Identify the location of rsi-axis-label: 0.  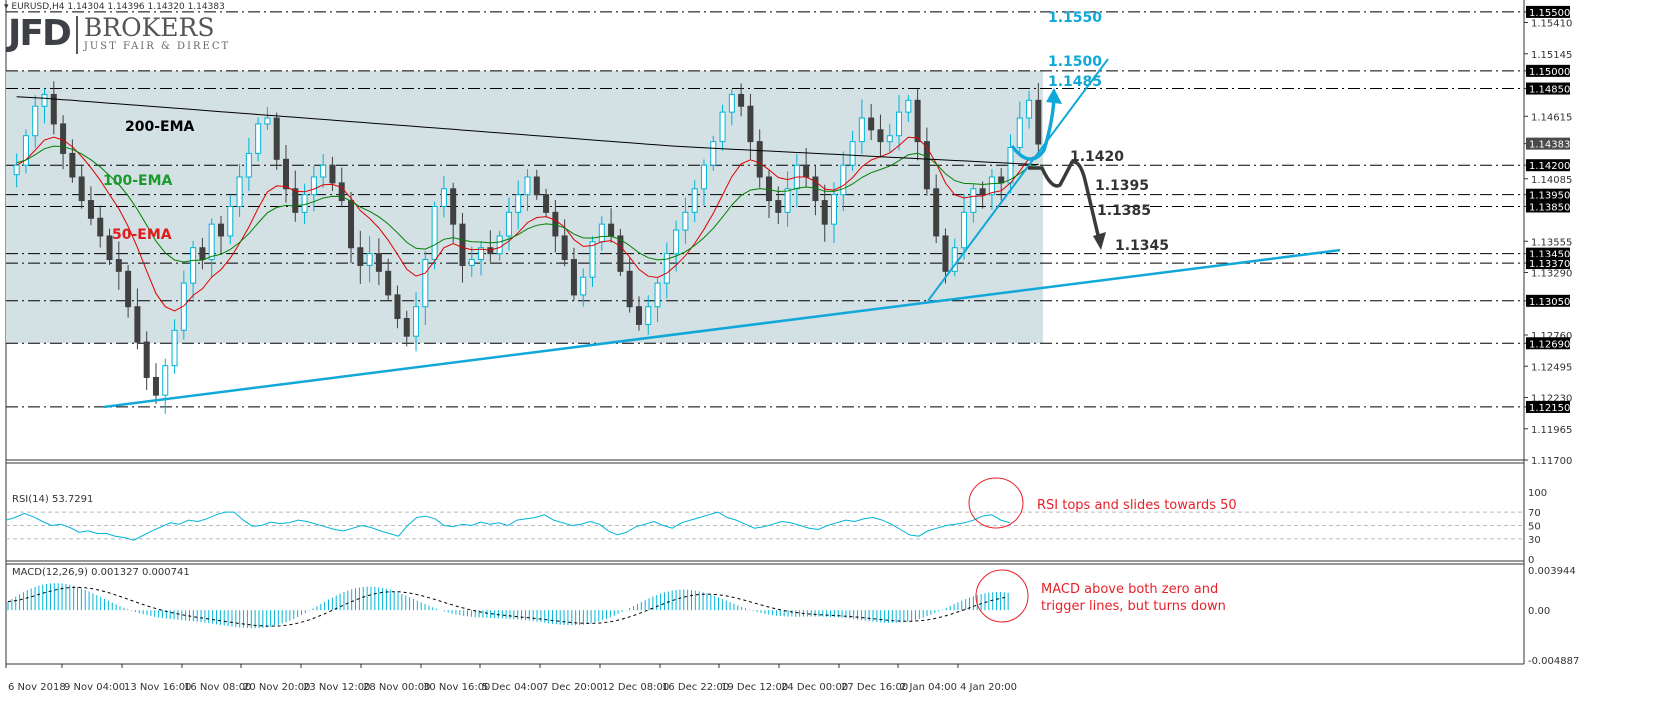
(1531, 560).